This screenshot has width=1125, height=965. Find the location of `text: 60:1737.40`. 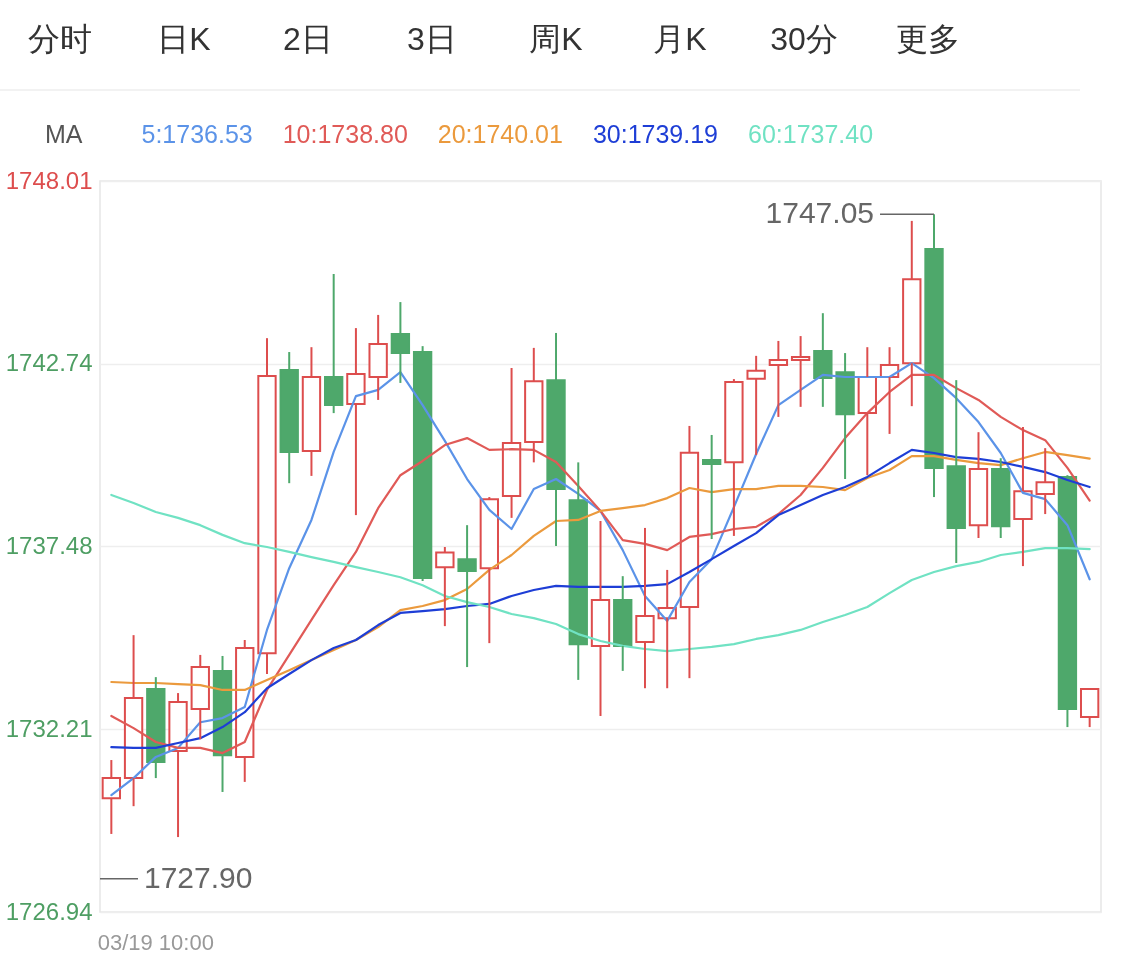

text: 60:1737.40 is located at coordinates (811, 134).